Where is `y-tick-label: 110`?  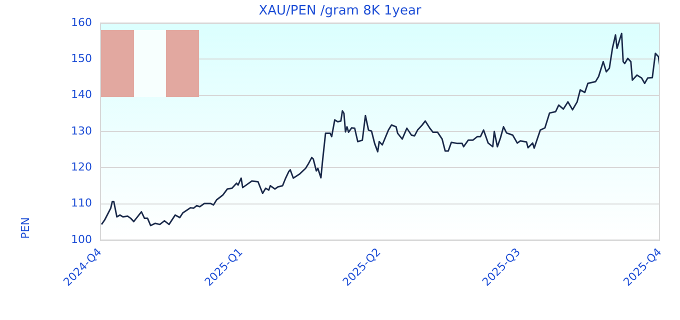
y-tick-label: 110 is located at coordinates (81, 203).